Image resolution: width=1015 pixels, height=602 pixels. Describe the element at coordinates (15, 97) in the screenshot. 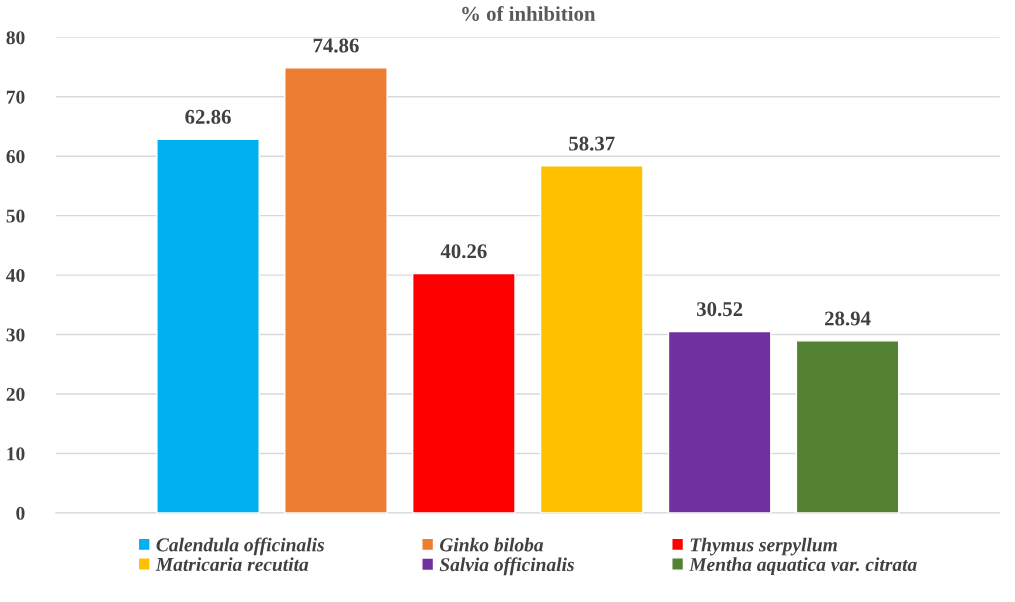

I see `y-tick-label: 70` at that location.